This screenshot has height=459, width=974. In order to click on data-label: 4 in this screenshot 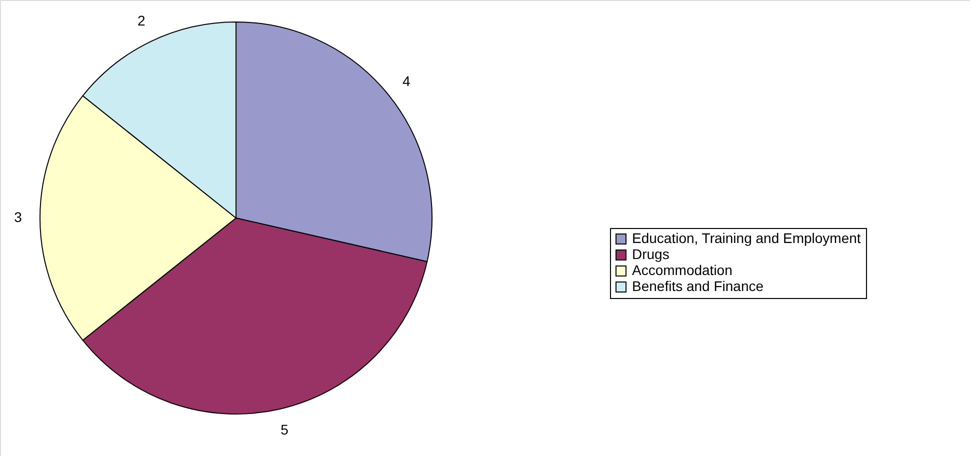, I will do `click(406, 81)`.